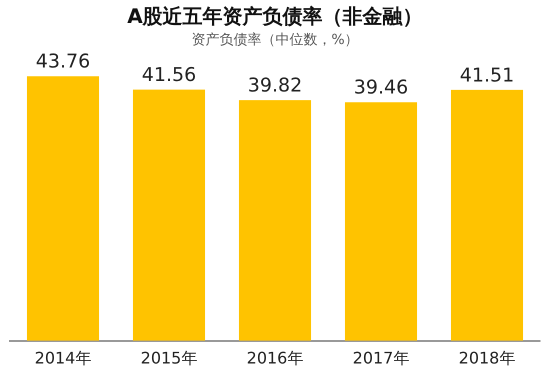  What do you see at coordinates (275, 358) in the screenshot?
I see `x-tick-label: 2016年` at bounding box center [275, 358].